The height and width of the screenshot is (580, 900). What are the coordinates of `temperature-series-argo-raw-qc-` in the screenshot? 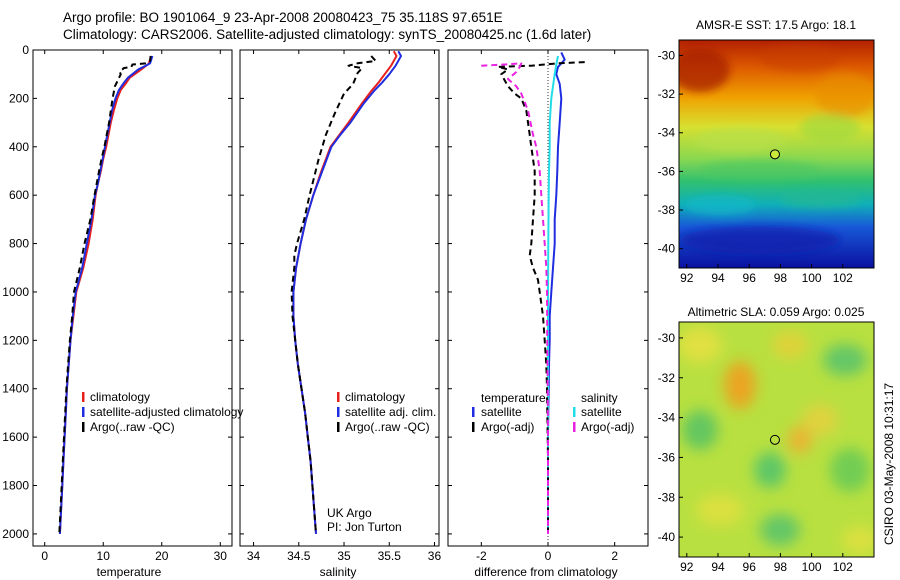 It's located at (105, 294).